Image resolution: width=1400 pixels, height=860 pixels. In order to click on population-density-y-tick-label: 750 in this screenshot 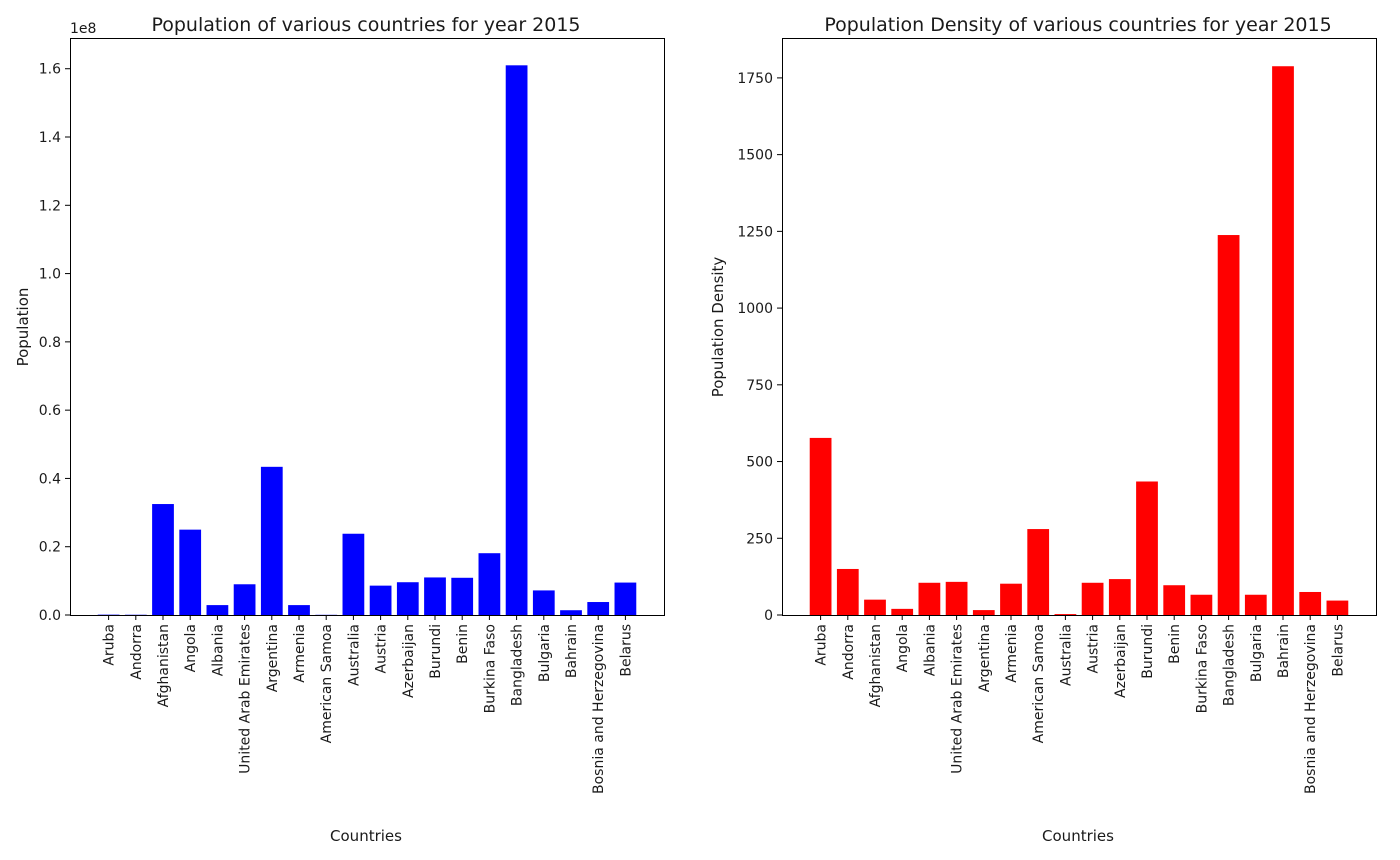, I will do `click(759, 386)`.